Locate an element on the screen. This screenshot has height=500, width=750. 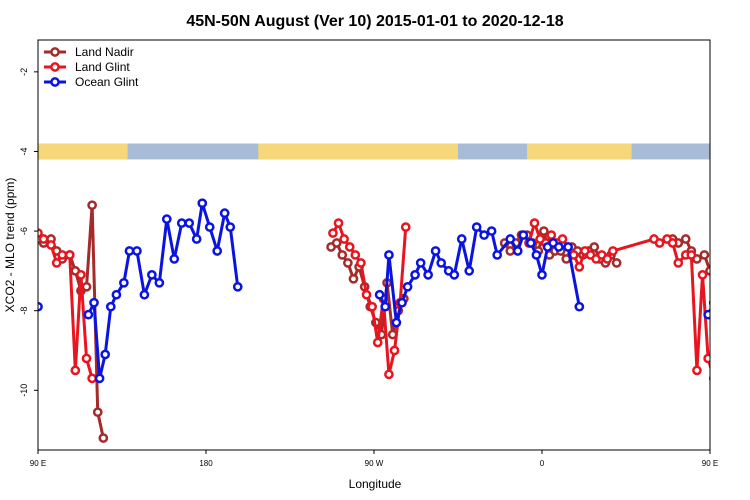
legend-marker is located at coordinates (55, 52).